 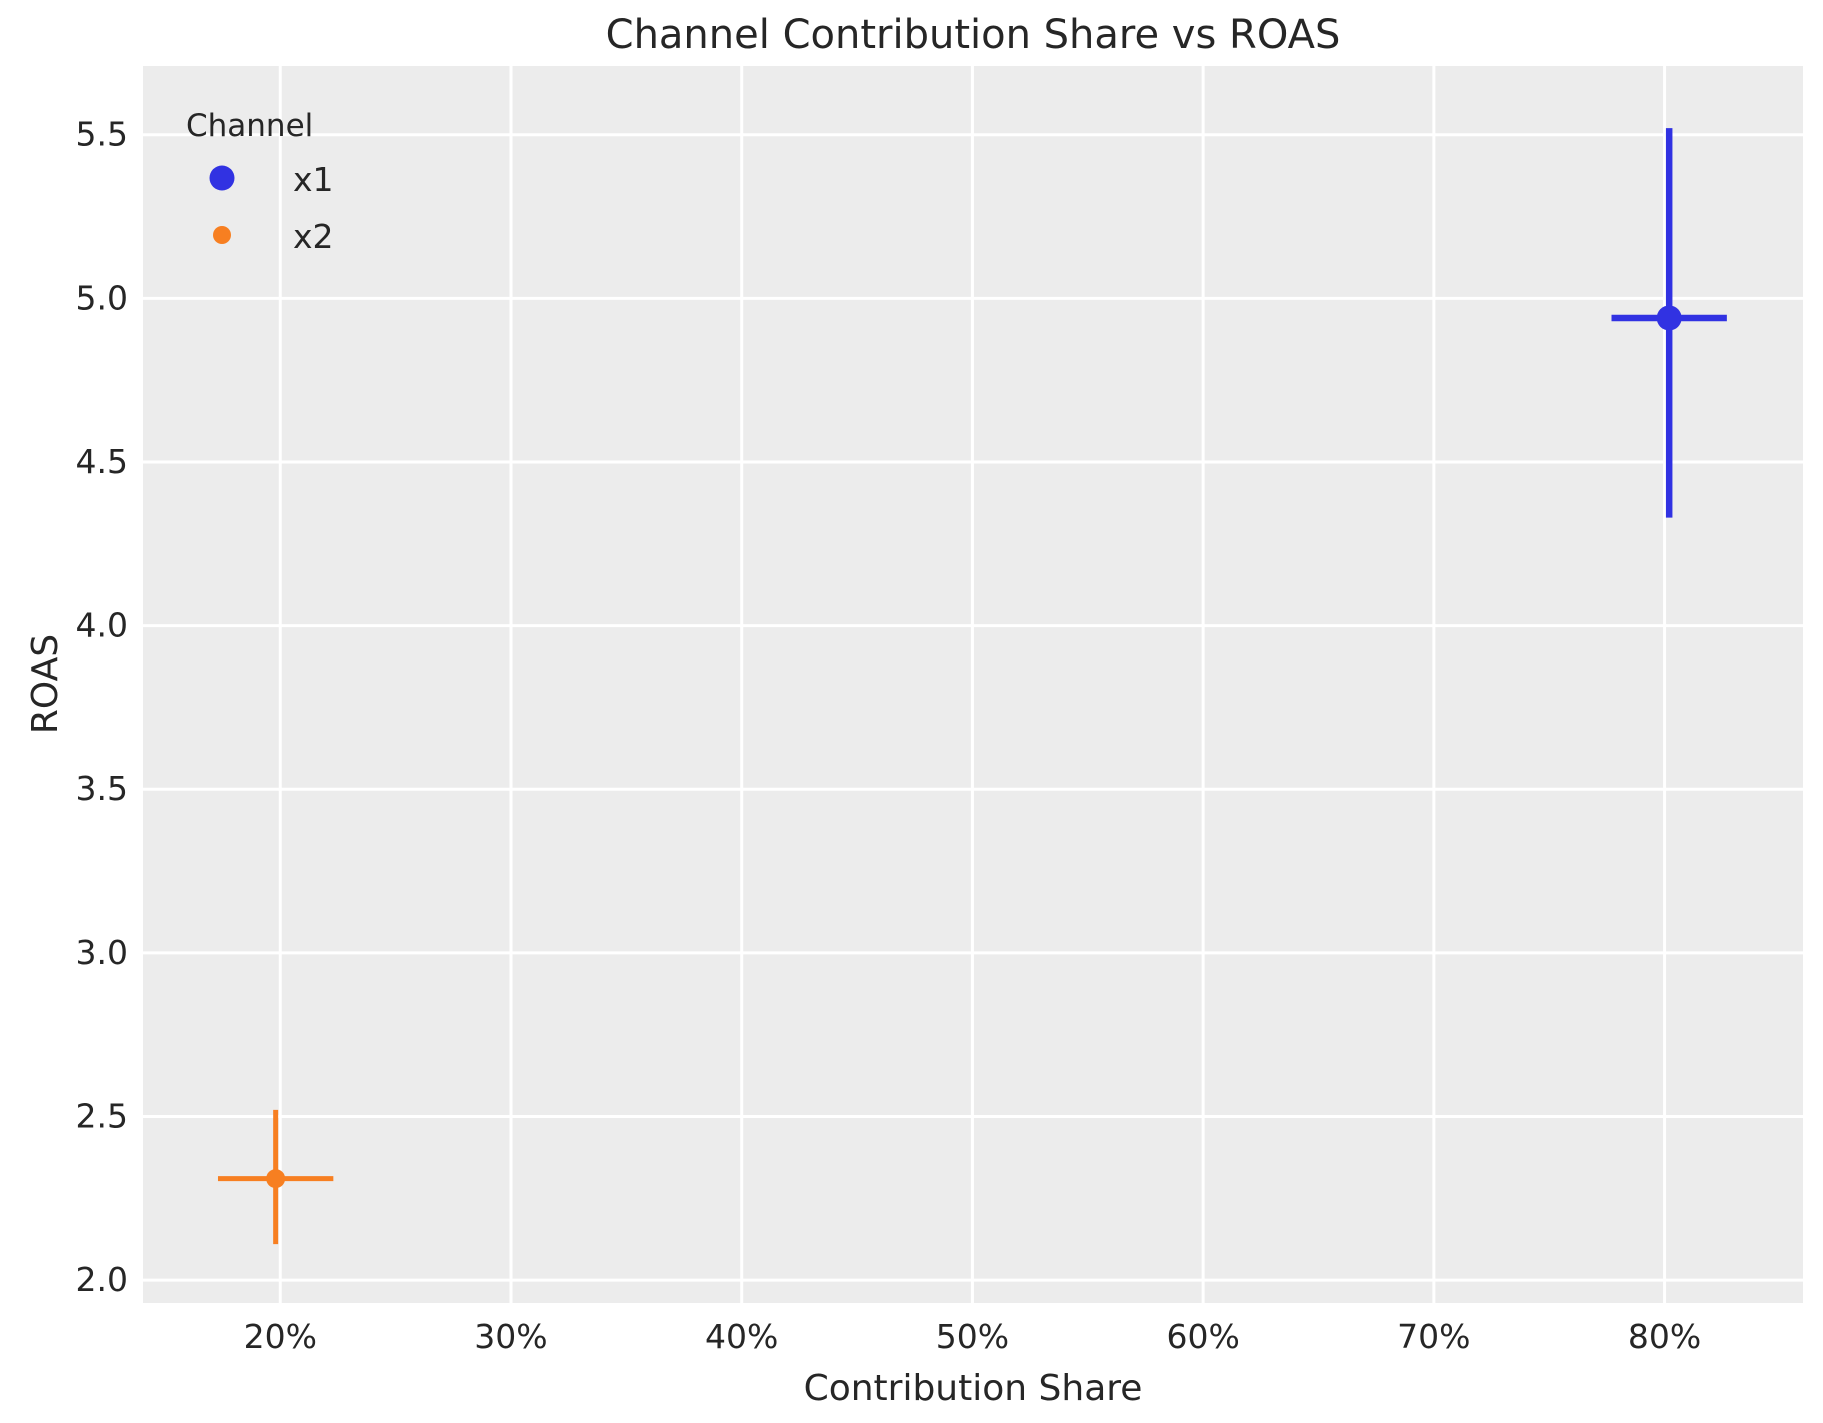 I want to click on x-tick-label: 60%, so click(x=1202, y=1336).